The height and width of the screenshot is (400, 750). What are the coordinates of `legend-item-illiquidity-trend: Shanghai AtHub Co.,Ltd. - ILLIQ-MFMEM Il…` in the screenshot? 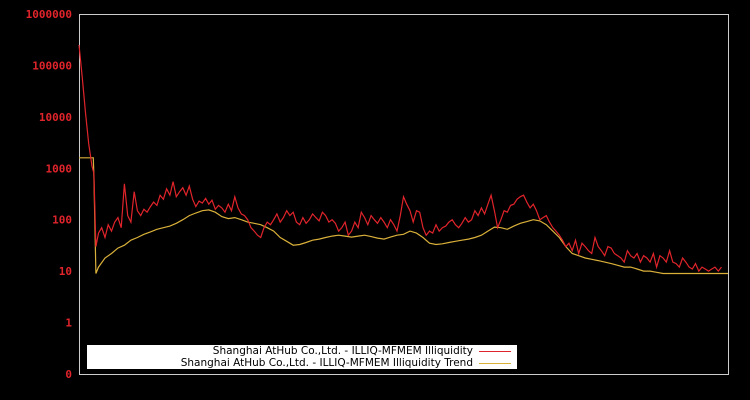 It's located at (346, 363).